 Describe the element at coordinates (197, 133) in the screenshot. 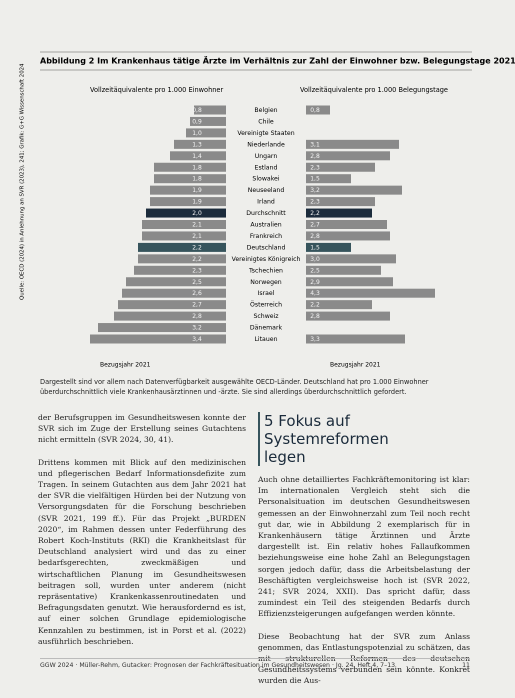

I see `value-label: 1,0` at that location.